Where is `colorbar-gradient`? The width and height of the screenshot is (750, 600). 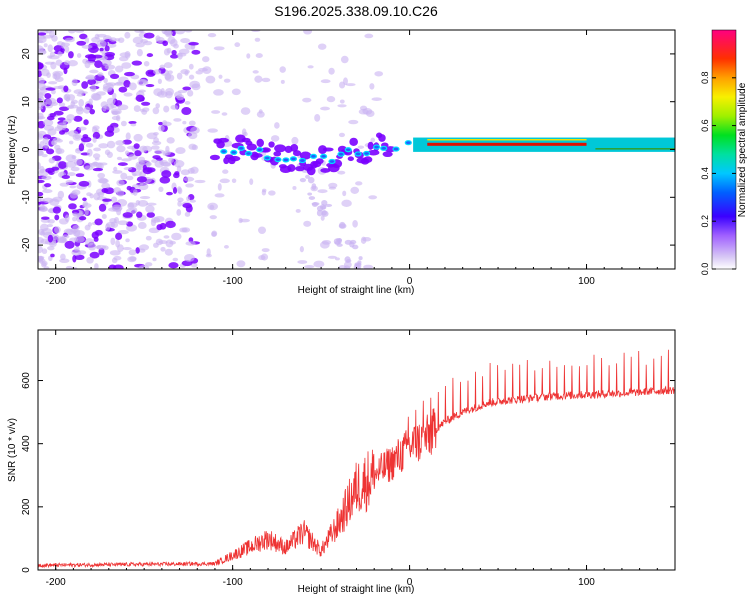 colorbar-gradient is located at coordinates (724, 149).